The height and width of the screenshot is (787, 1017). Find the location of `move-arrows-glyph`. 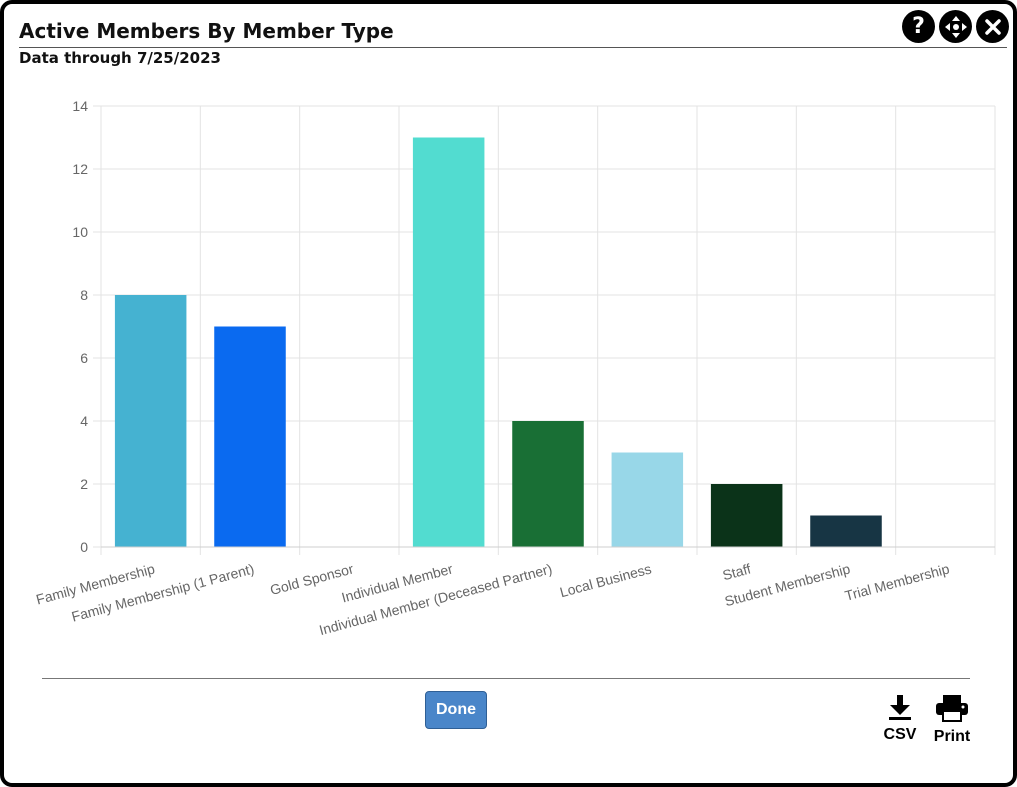

move-arrows-glyph is located at coordinates (955, 26).